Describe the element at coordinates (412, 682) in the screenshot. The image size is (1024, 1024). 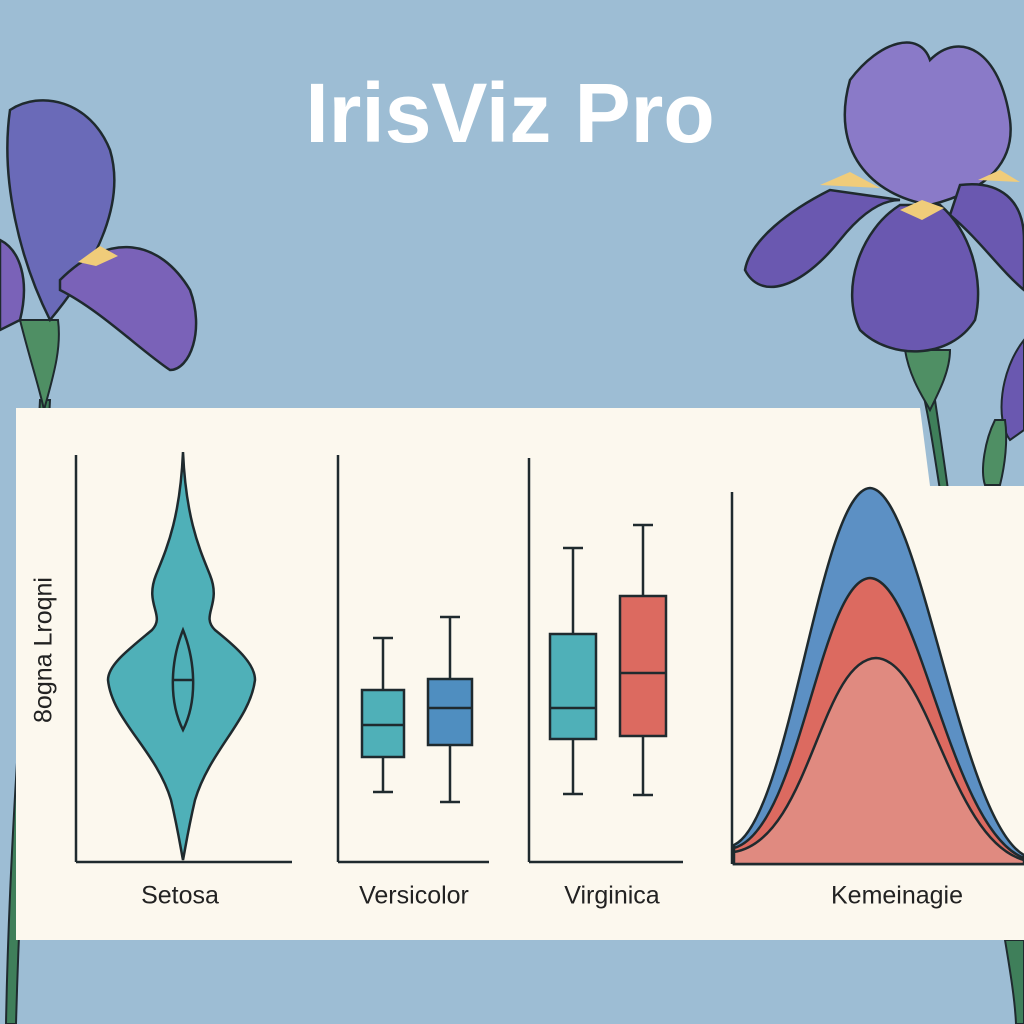
I see `box-panel: Versicolor` at that location.